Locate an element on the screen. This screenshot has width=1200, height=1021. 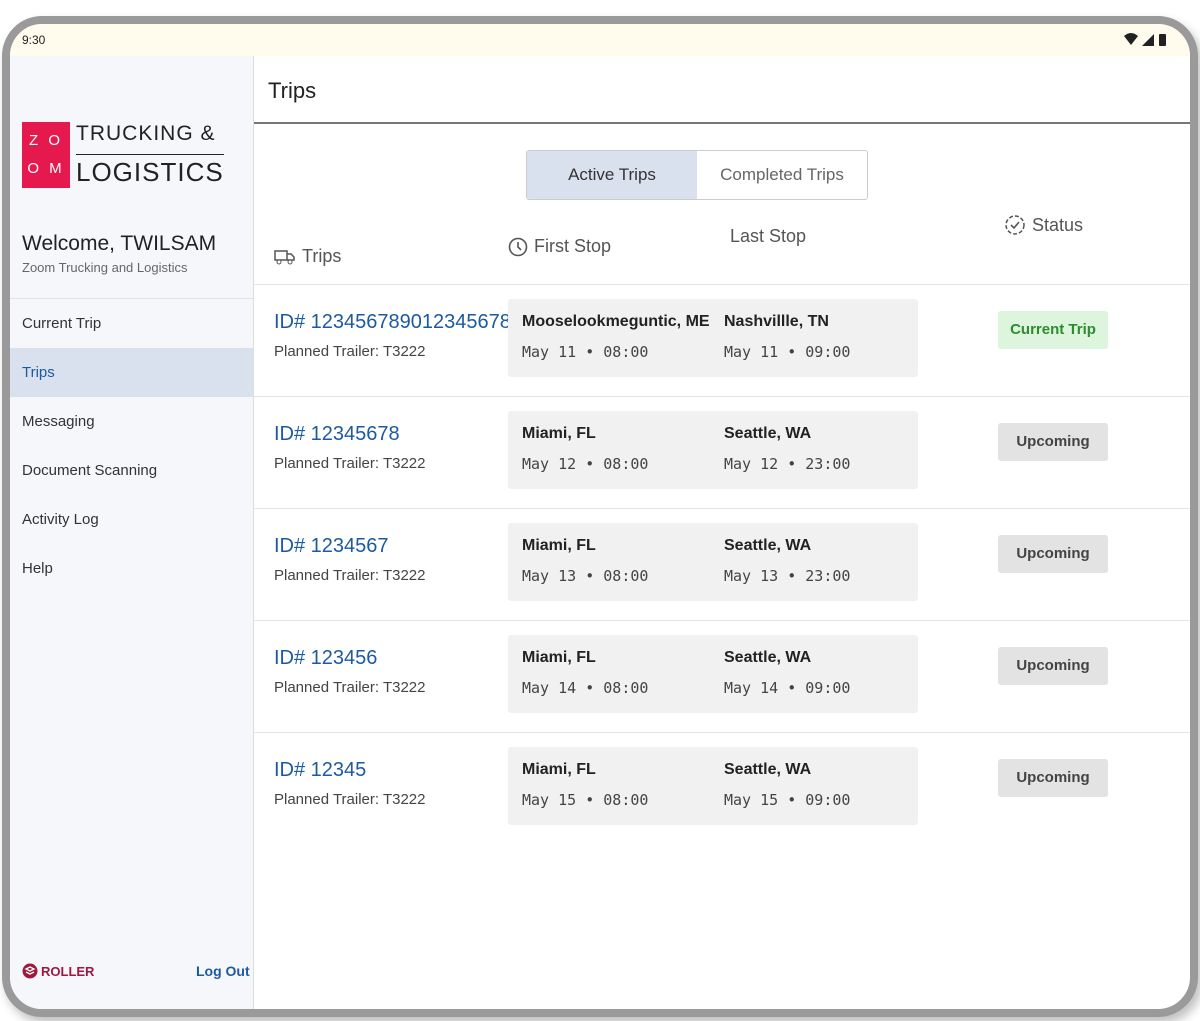
page-title: Trips is located at coordinates (292, 90).